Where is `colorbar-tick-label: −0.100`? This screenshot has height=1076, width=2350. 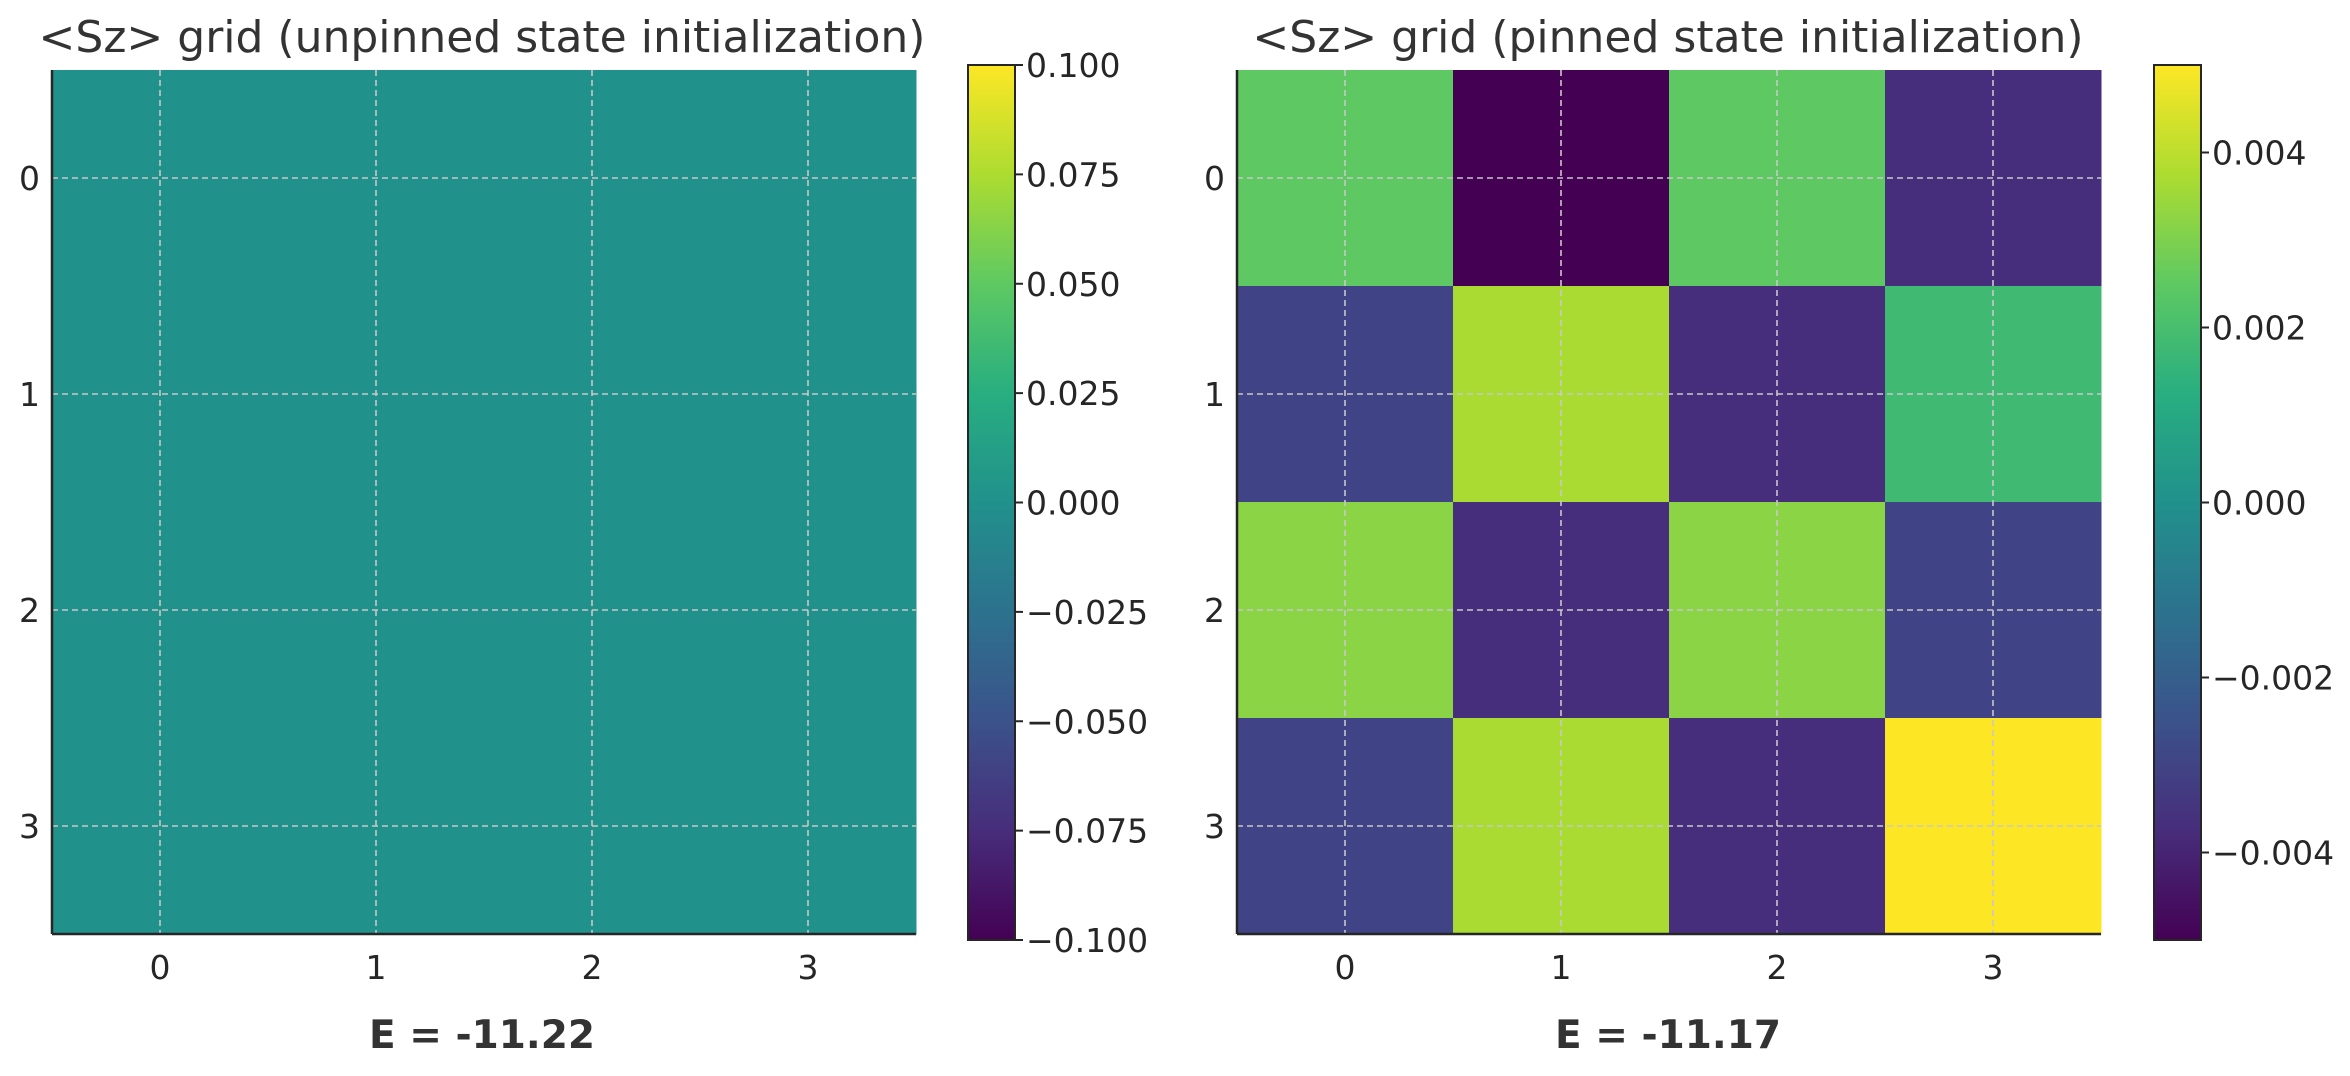
colorbar-tick-label: −0.100 is located at coordinates (1087, 940).